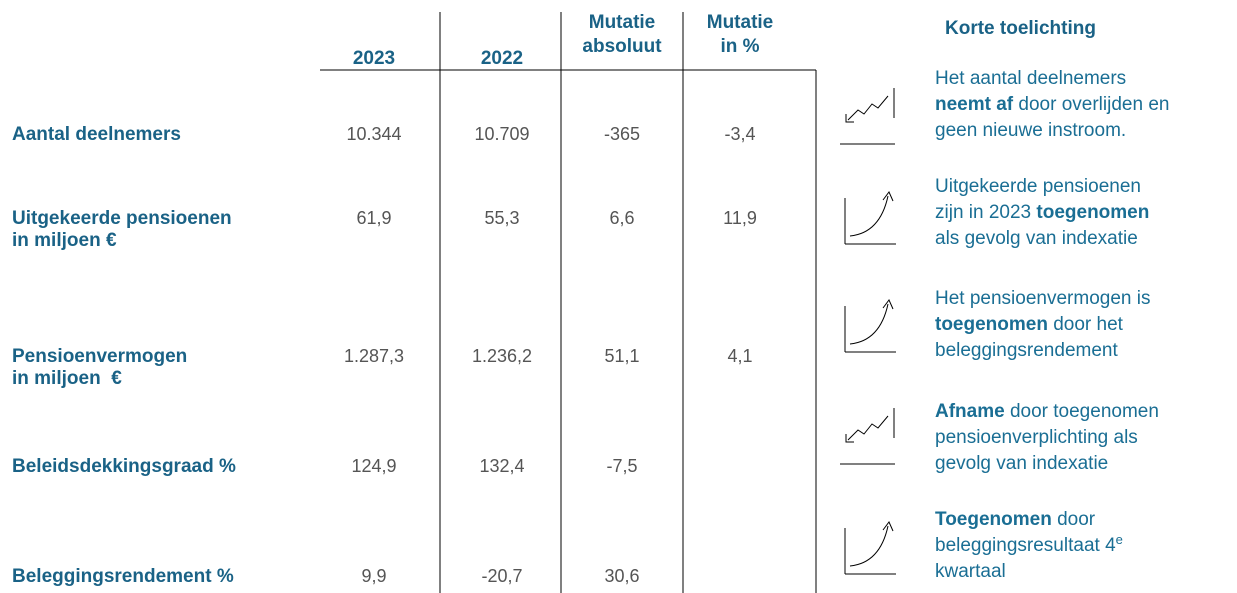  What do you see at coordinates (502, 356) in the screenshot?
I see `cell-value: 1.236,2` at bounding box center [502, 356].